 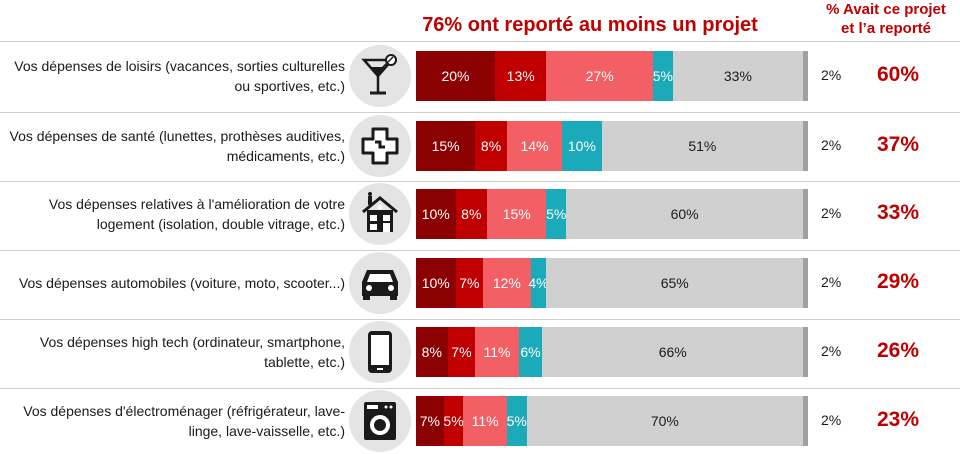 I want to click on bar-segment: 14%, so click(x=534, y=146).